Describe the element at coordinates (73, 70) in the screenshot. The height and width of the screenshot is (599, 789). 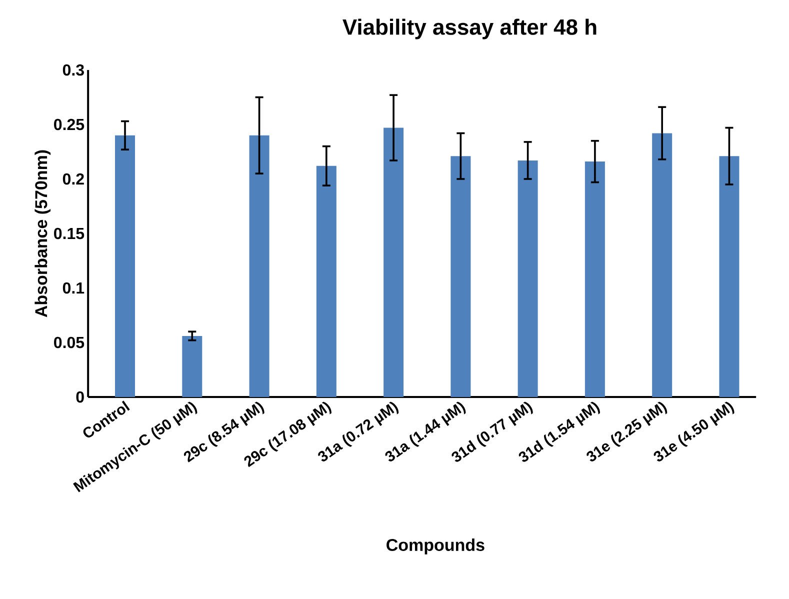
I see `y-tick-label: 0.3` at that location.